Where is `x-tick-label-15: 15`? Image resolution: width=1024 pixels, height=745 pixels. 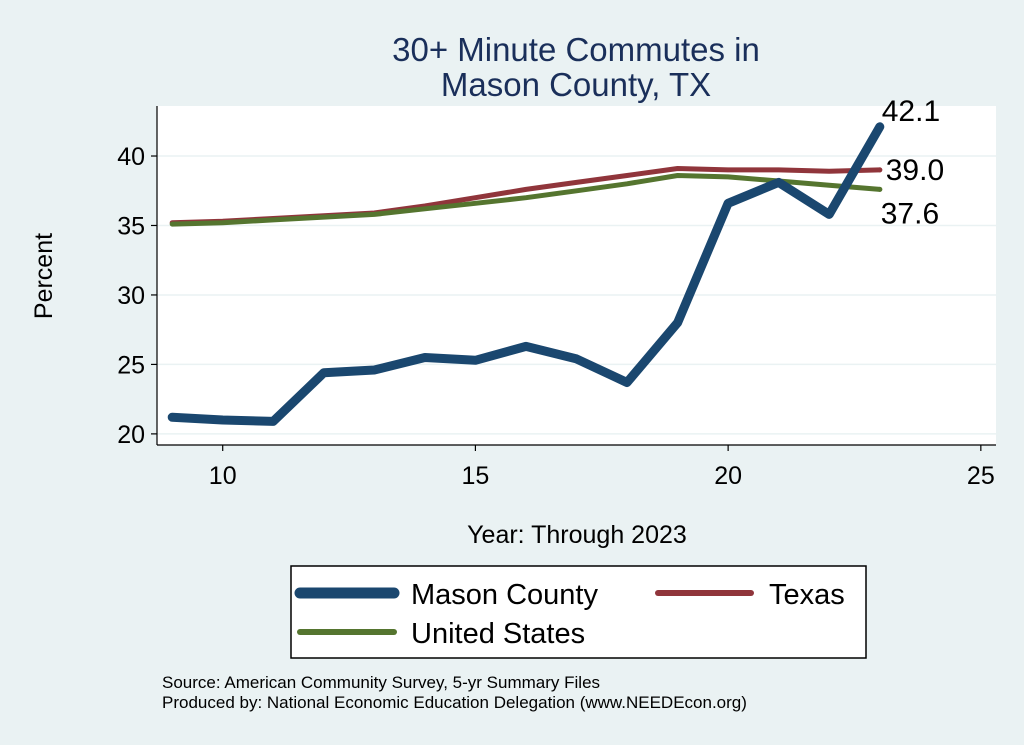
x-tick-label-15: 15 is located at coordinates (476, 476).